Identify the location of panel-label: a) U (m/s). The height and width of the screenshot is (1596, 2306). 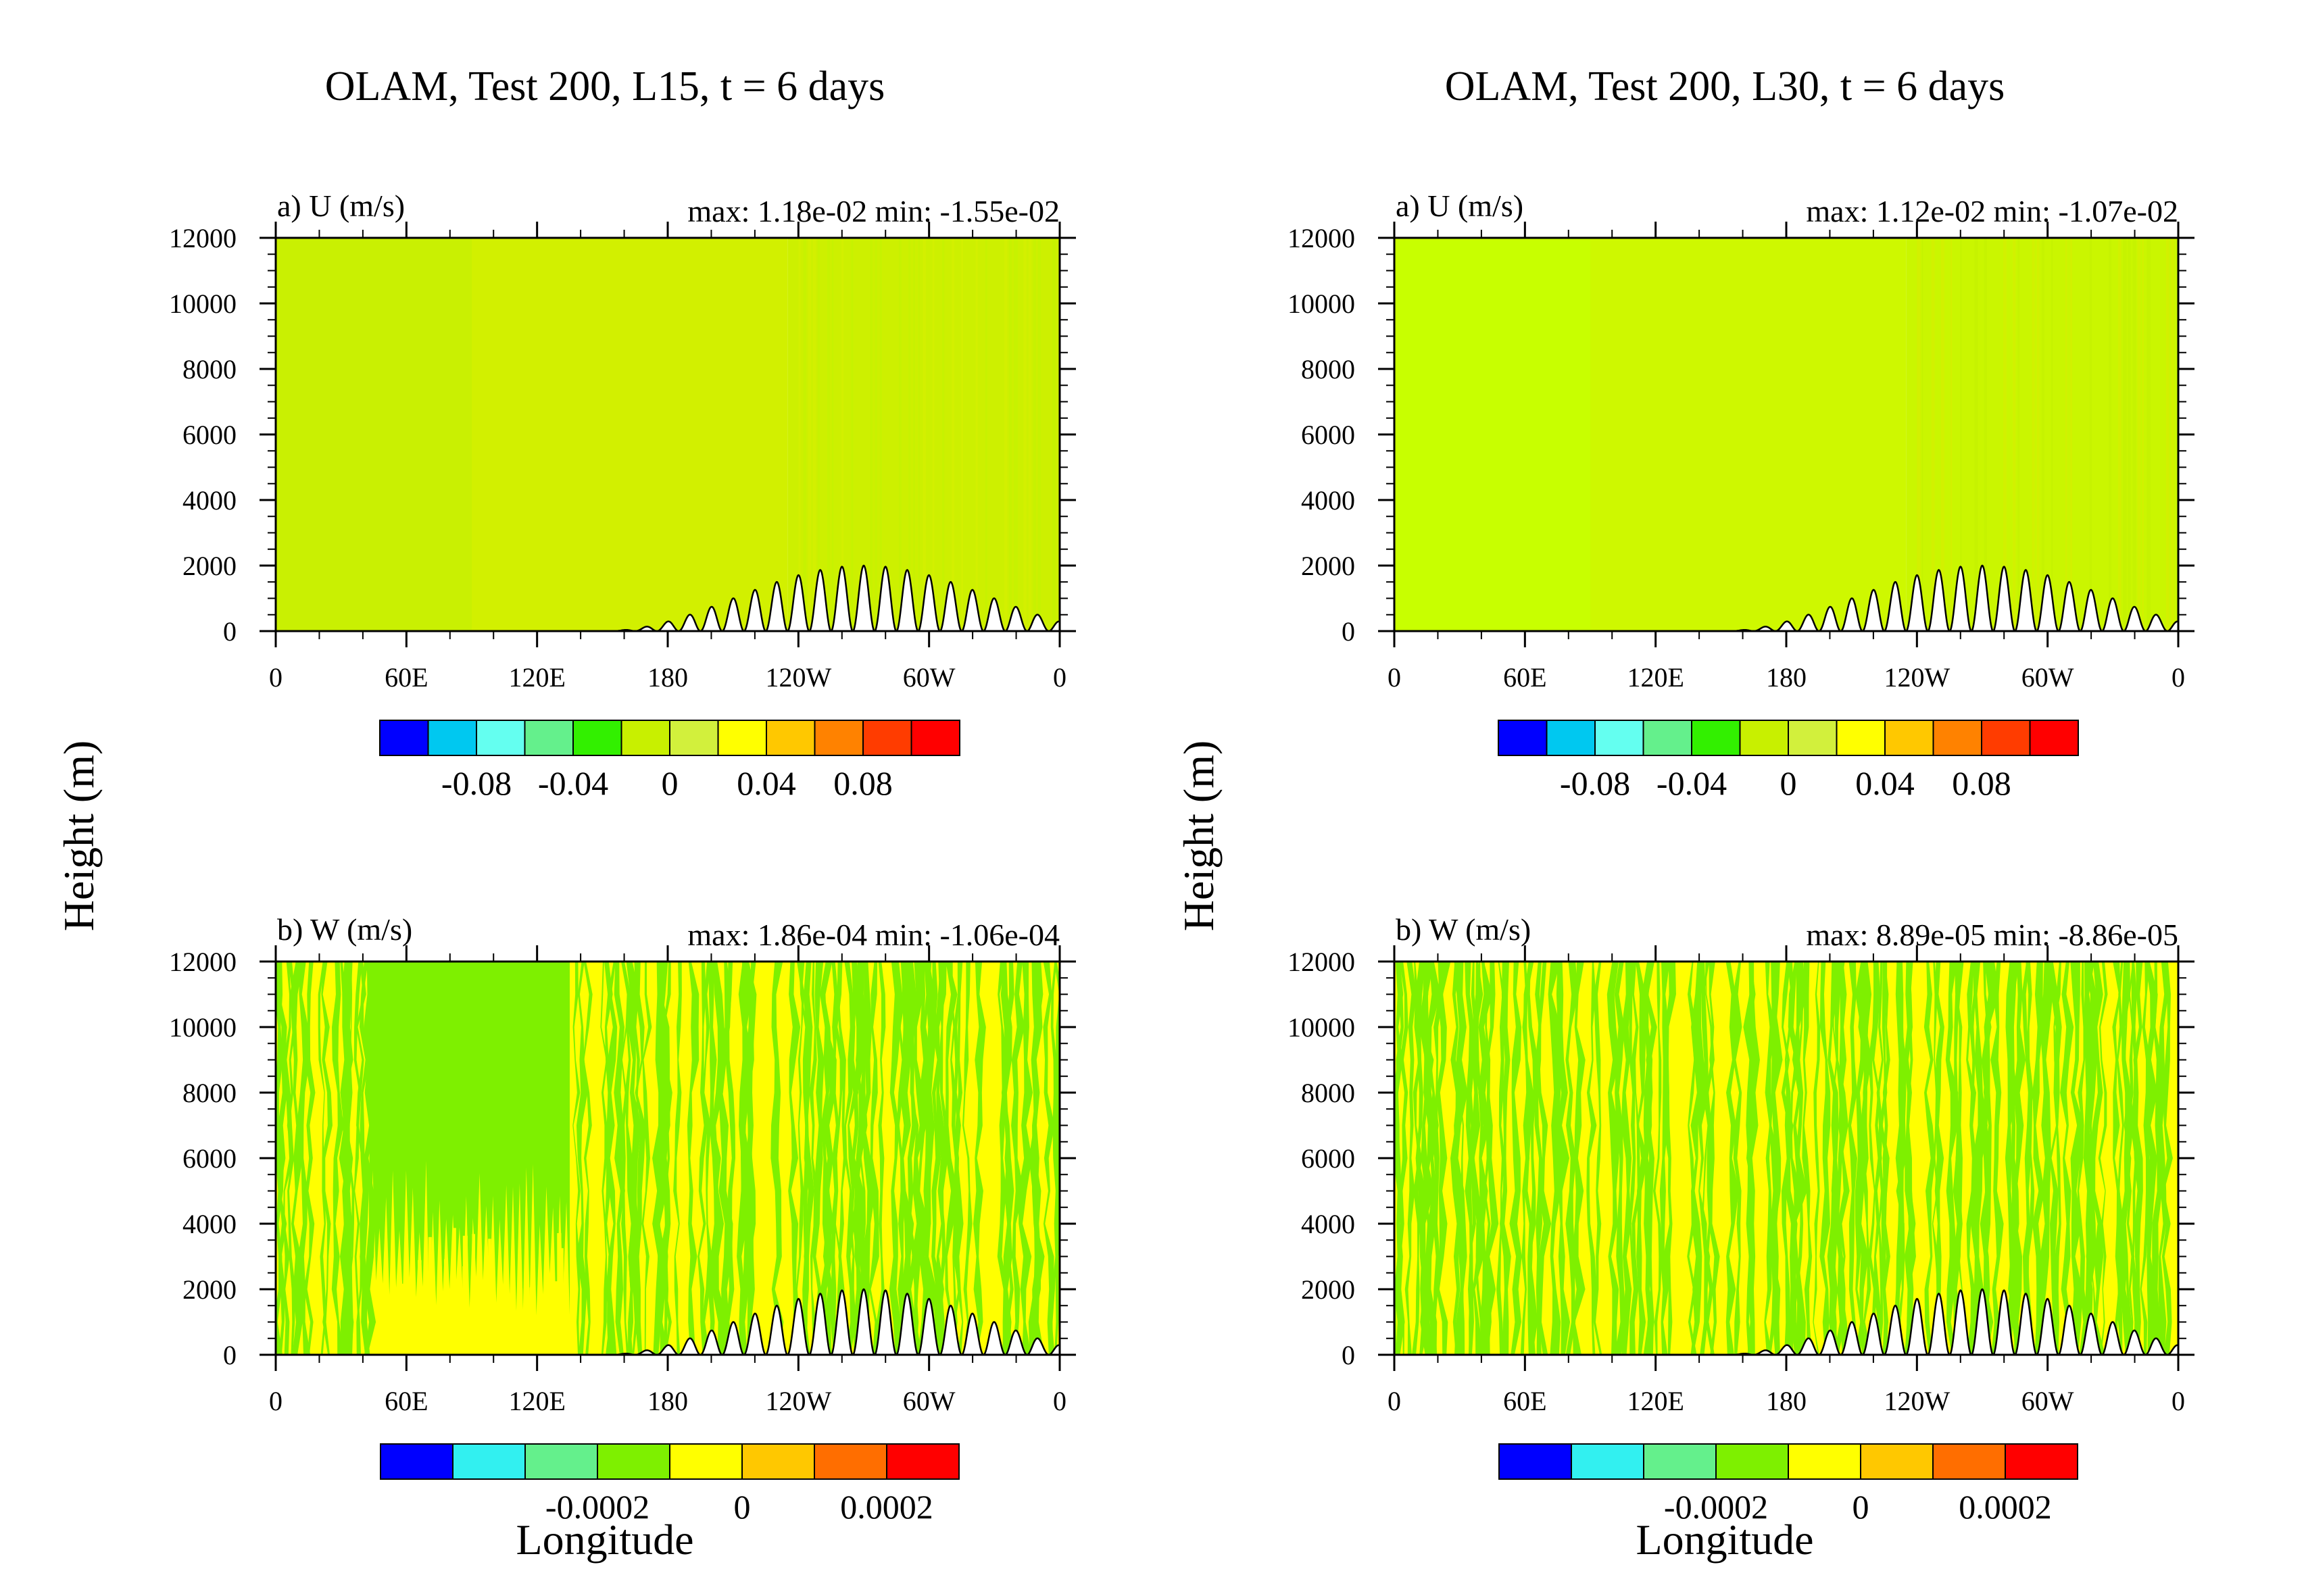
(341, 206).